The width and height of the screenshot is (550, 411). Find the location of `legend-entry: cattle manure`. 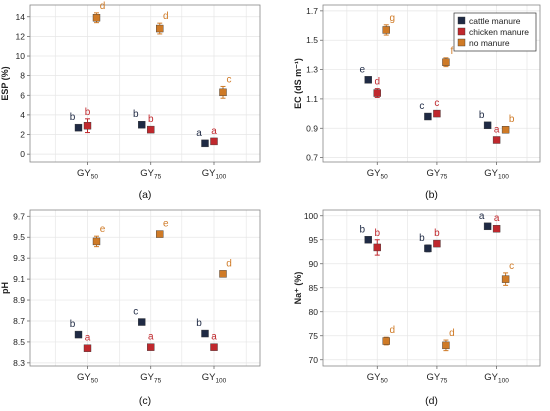

legend-entry: cattle manure is located at coordinates (495, 21).